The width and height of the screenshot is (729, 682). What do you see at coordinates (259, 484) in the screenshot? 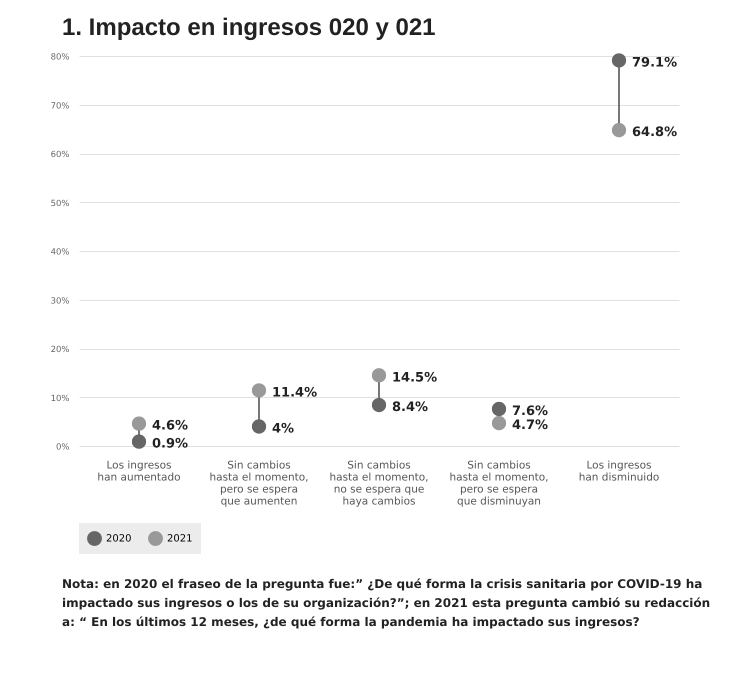
I see `x-tick-label: Sin cambios hasta el momento, pero se espera que aumenten` at bounding box center [259, 484].